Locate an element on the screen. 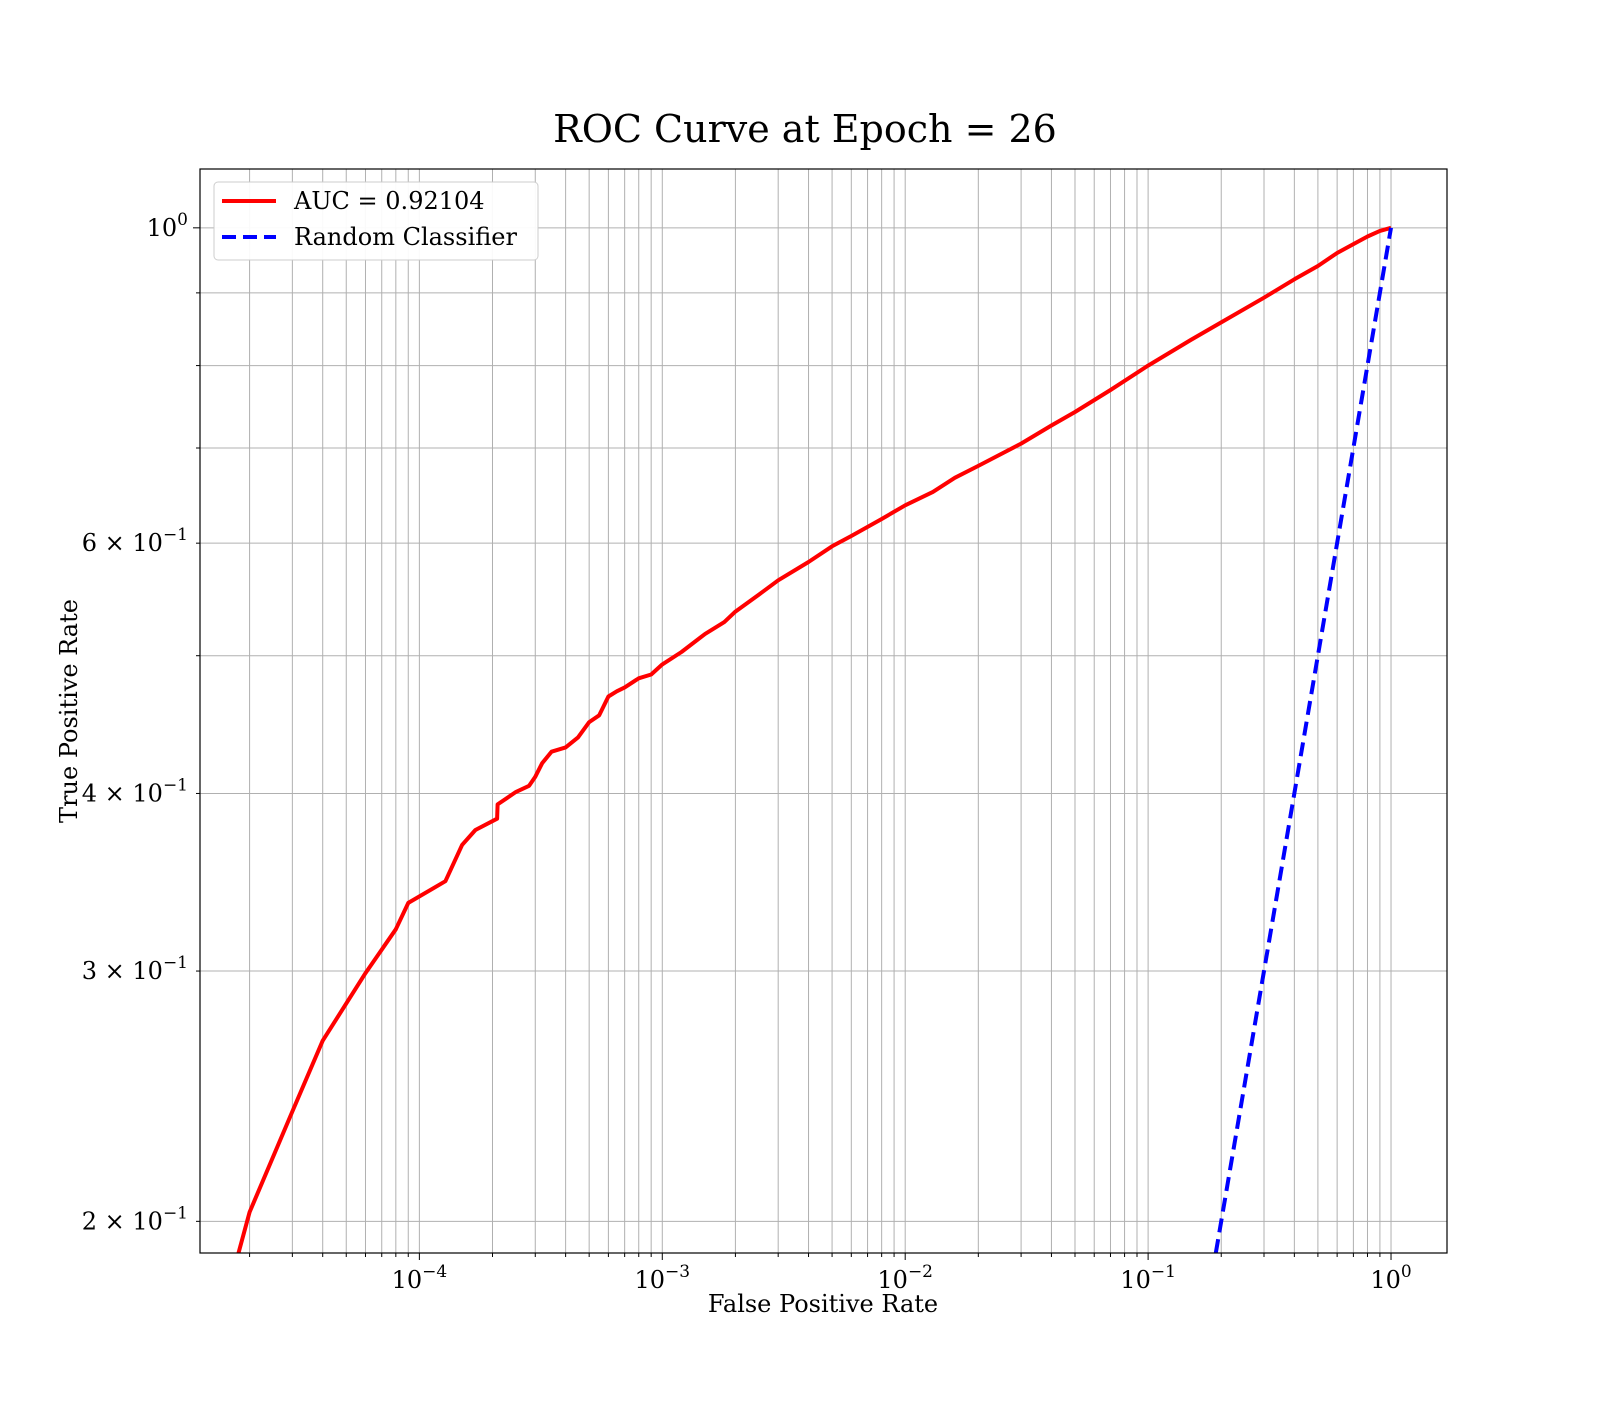 This screenshot has width=1600, height=1405. legend-label-random: Random Classifier is located at coordinates (405, 237).